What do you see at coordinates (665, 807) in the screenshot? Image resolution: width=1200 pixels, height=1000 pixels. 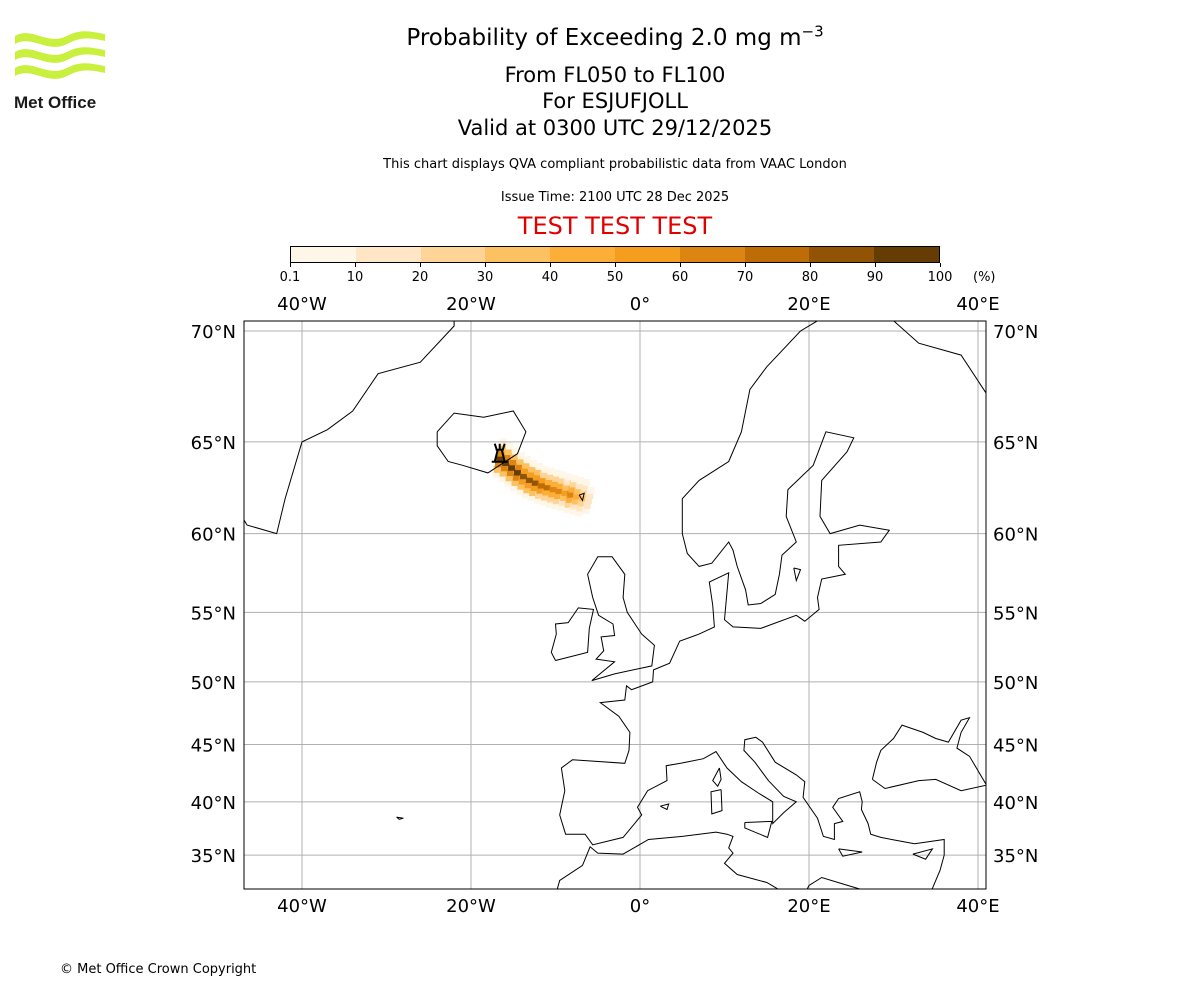 I see `coastline-mallorca` at bounding box center [665, 807].